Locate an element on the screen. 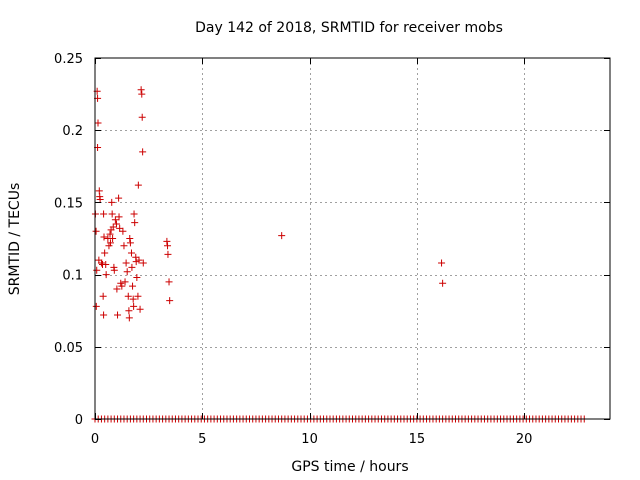 The image size is (640, 480). y-axis-title: SRMTID / TECUs is located at coordinates (15, 239).